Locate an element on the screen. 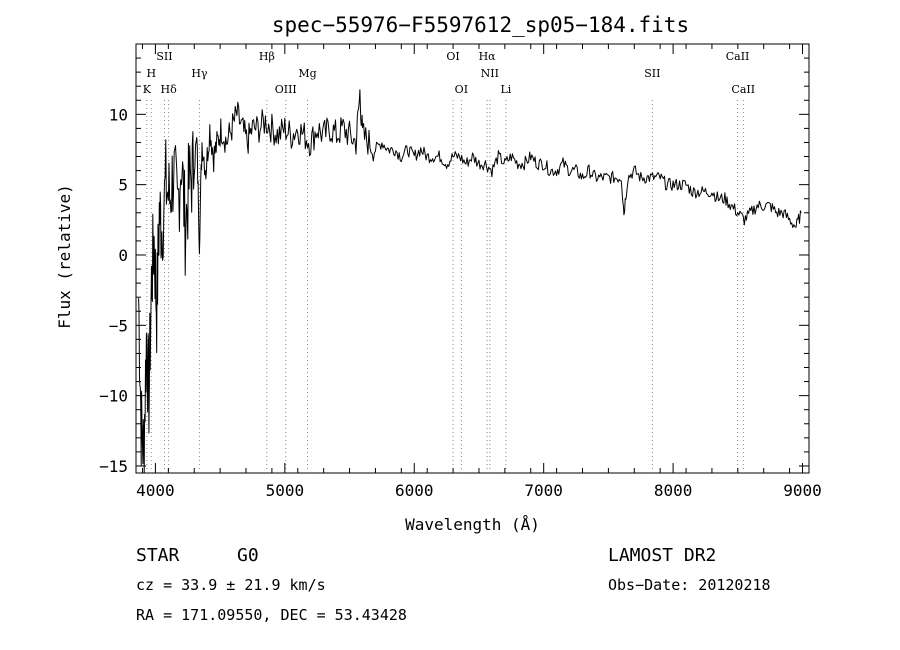  line-marker-label: K is located at coordinates (147, 89).